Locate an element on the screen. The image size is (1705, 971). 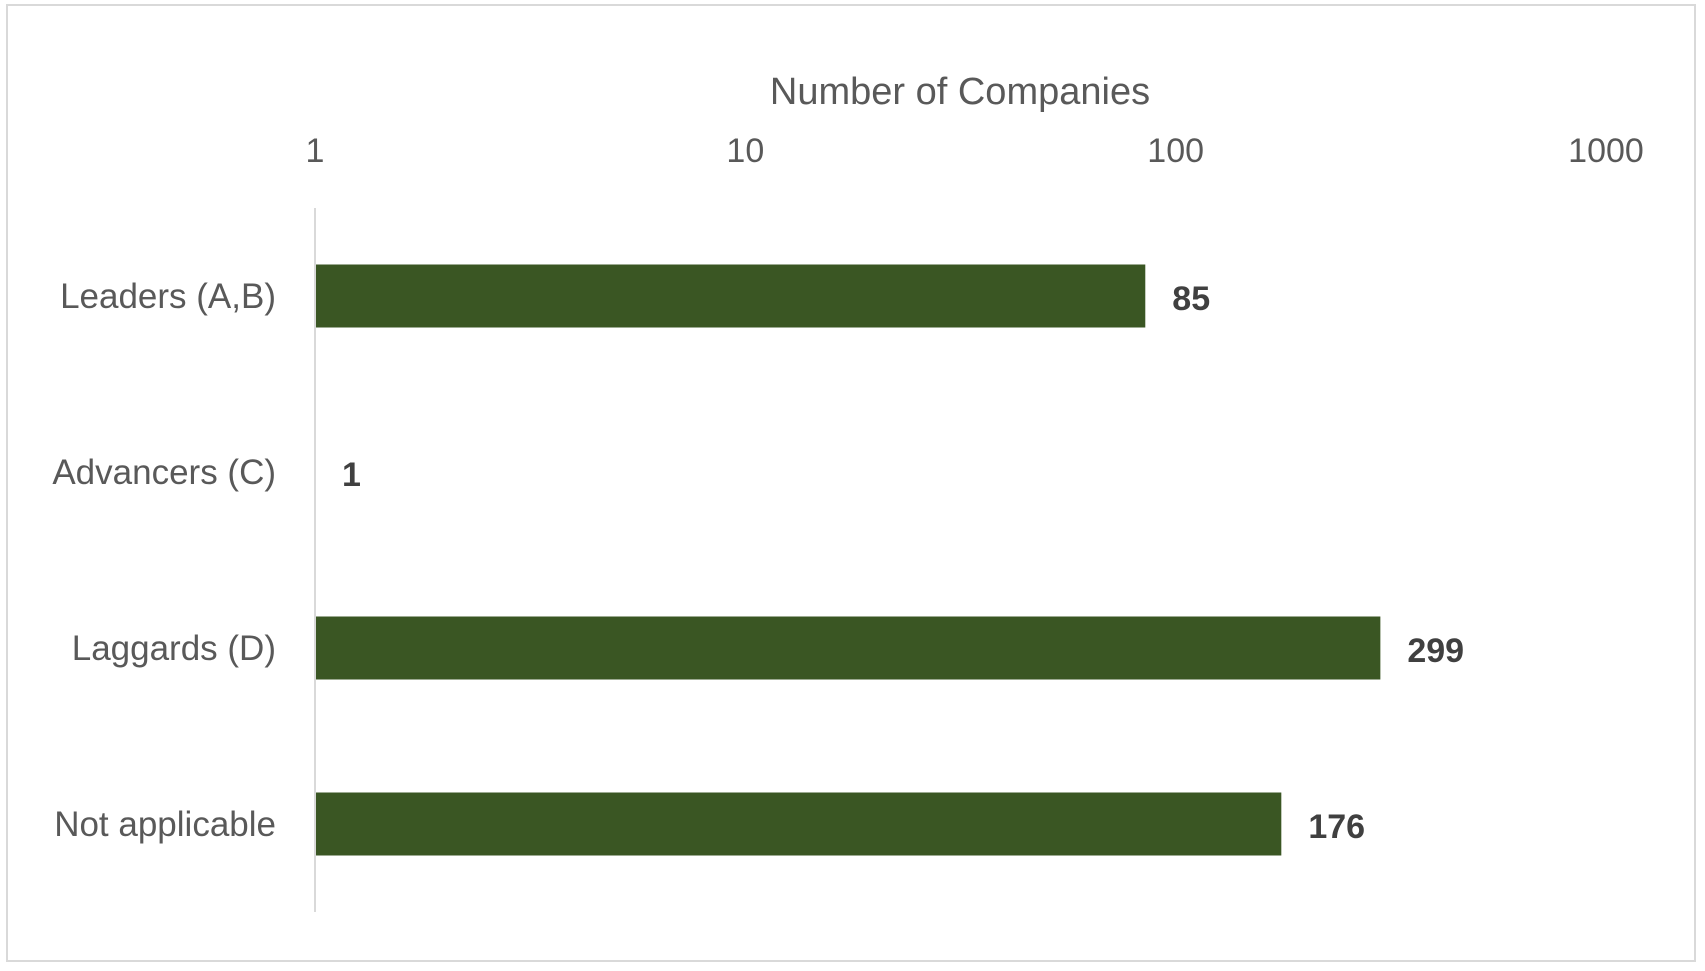
bar-leaders-a-b is located at coordinates (731, 296).